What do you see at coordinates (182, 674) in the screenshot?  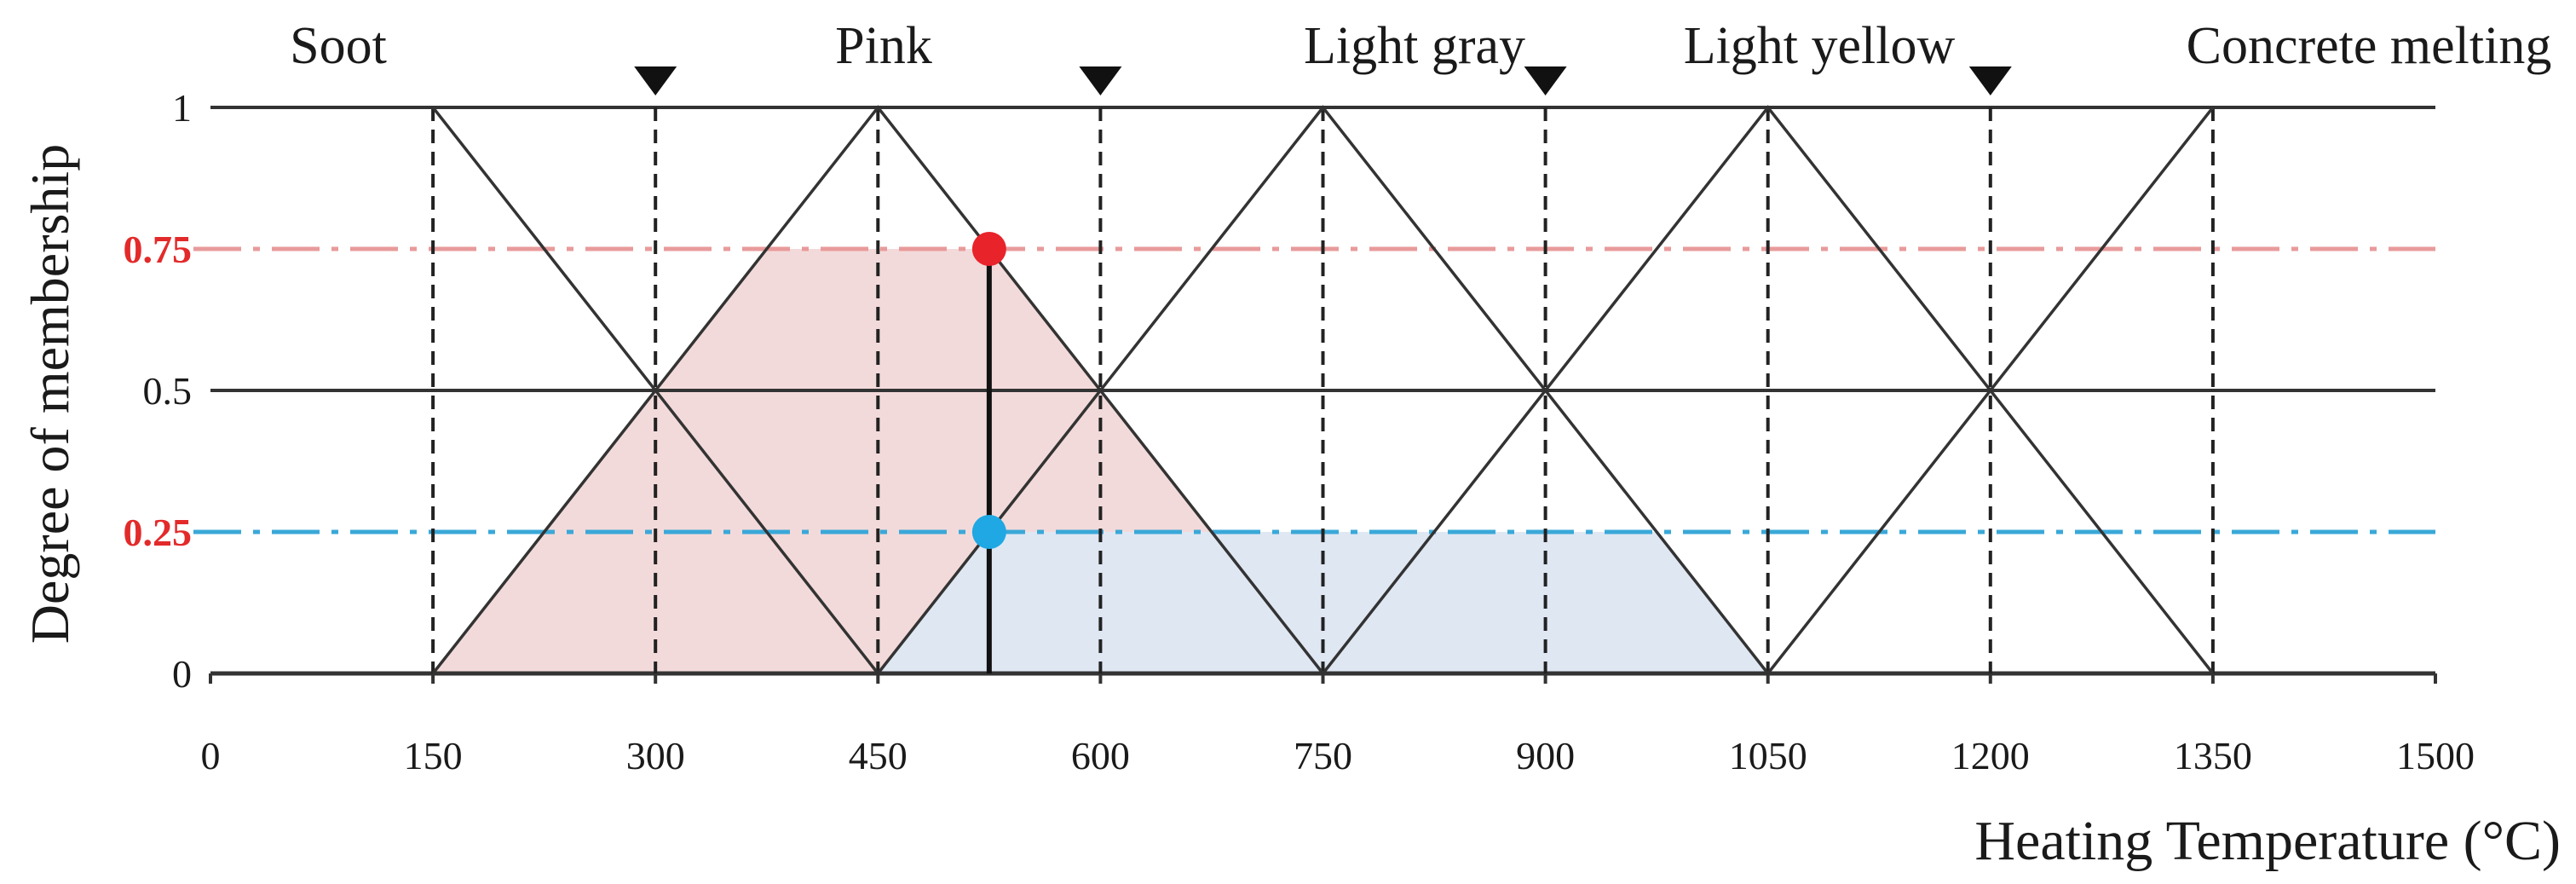 I see `y-tick-label: 0` at bounding box center [182, 674].